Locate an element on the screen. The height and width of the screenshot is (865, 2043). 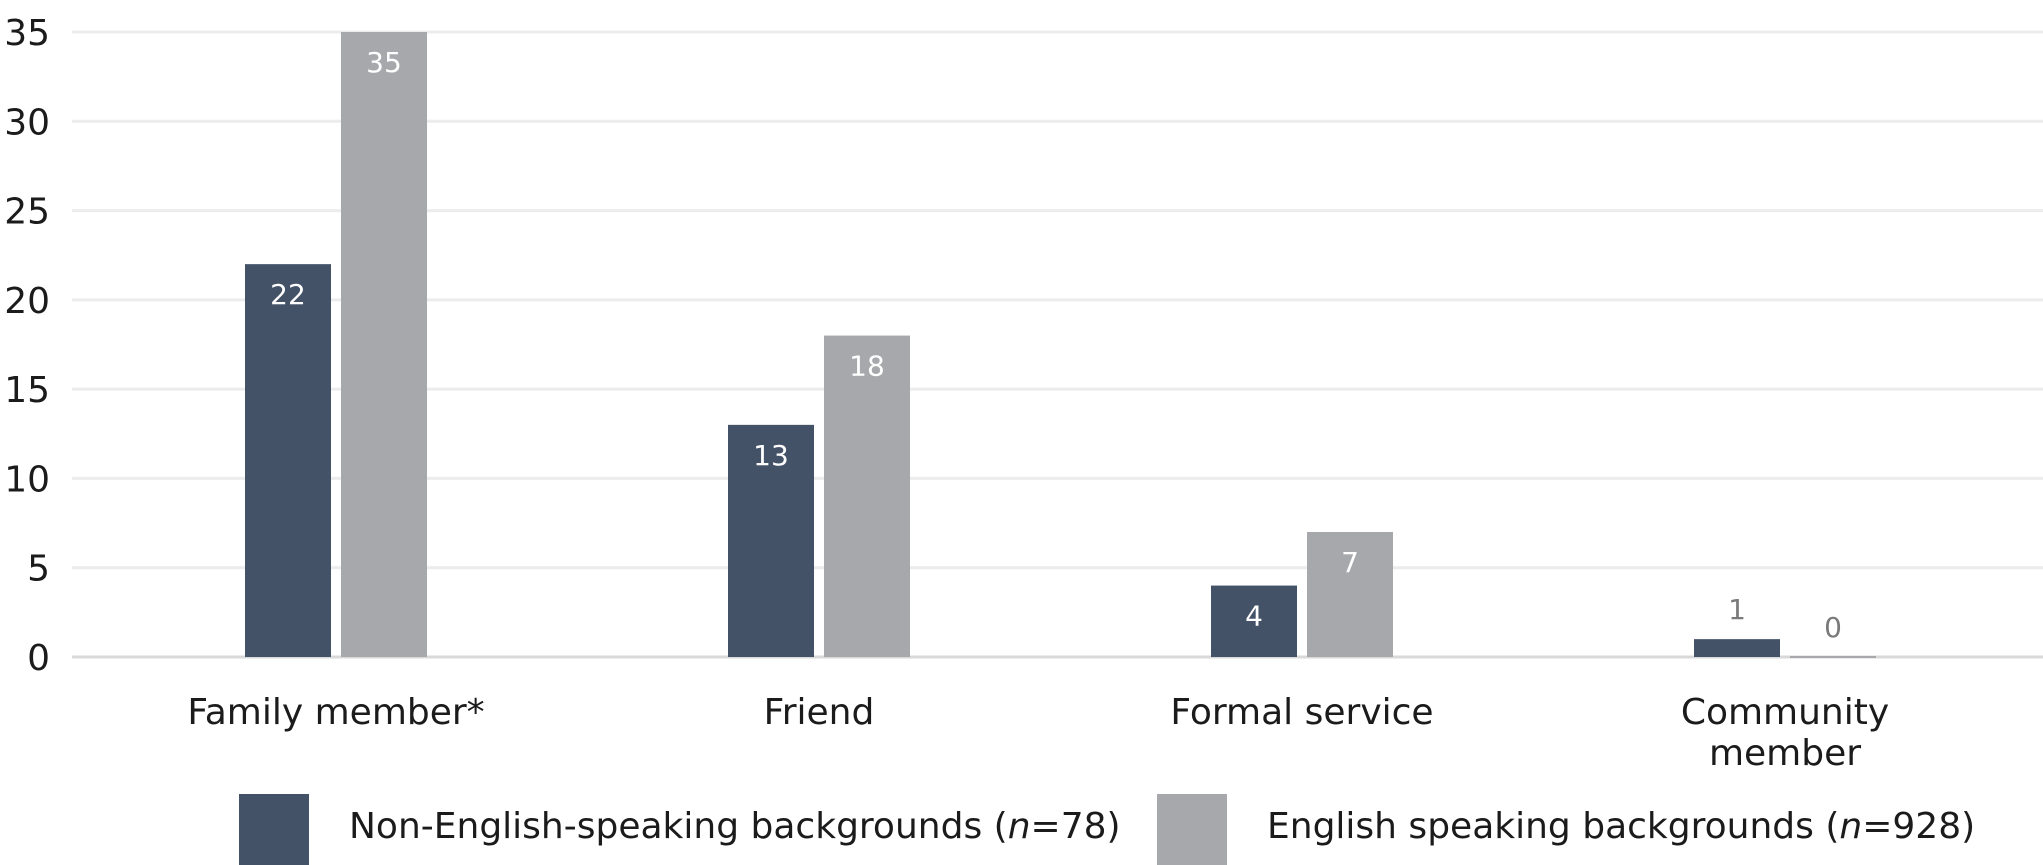
legend-label-english: English speaking backgrounds (n=928) is located at coordinates (1621, 826).